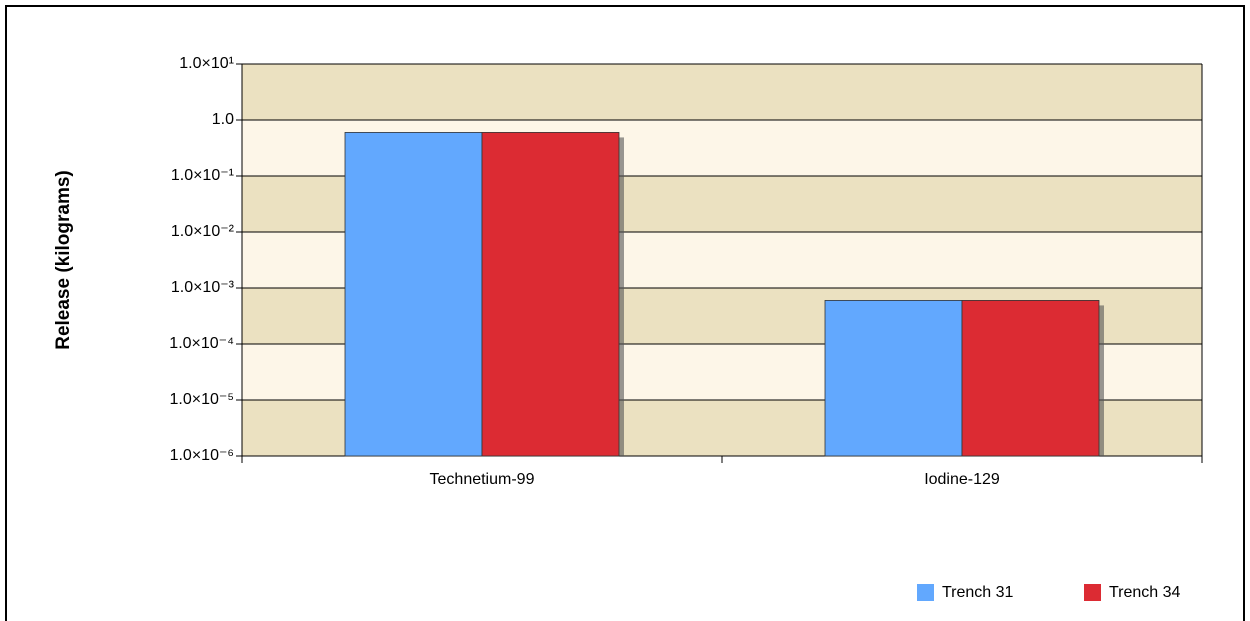 The height and width of the screenshot is (621, 1250). Describe the element at coordinates (202, 399) in the screenshot. I see `y-tick-label: 1.0×10⁻⁵` at that location.